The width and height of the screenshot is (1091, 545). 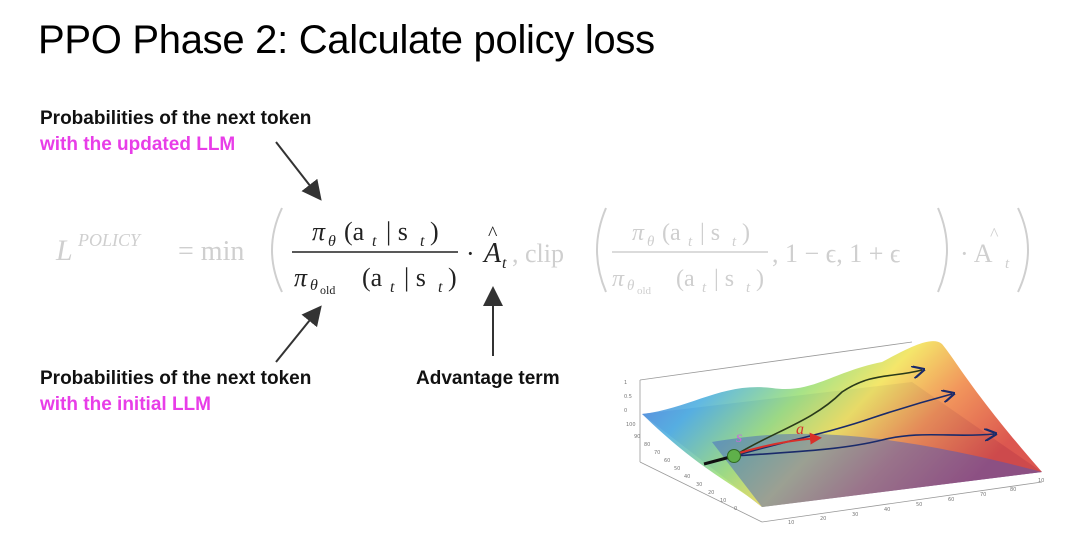 What do you see at coordinates (827, 413) in the screenshot?
I see `trajectory-top` at bounding box center [827, 413].